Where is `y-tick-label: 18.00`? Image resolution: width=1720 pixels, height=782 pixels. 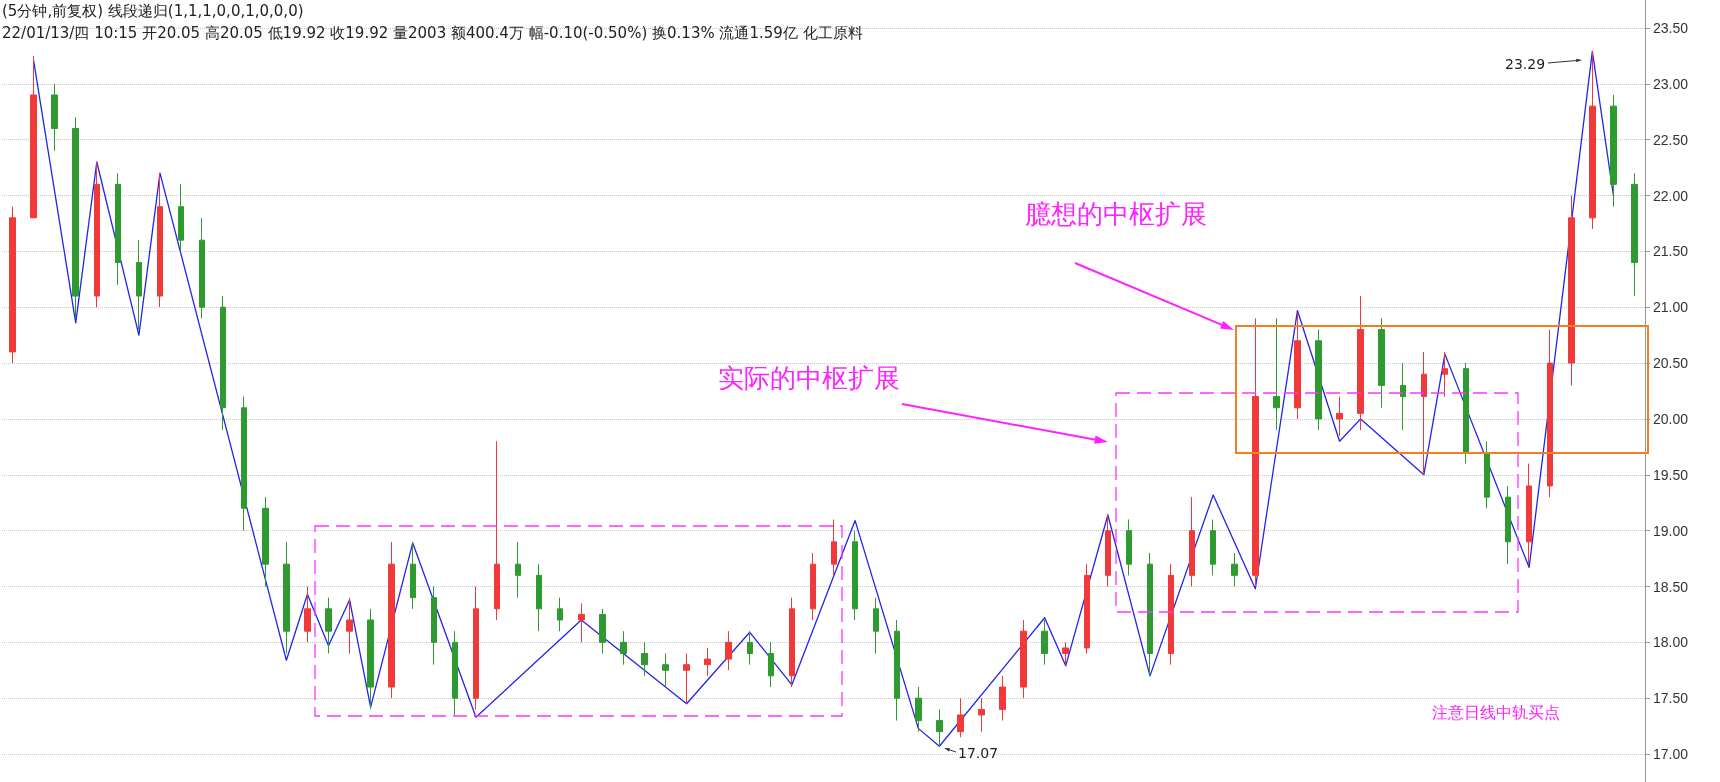 y-tick-label: 18.00 is located at coordinates (1671, 642).